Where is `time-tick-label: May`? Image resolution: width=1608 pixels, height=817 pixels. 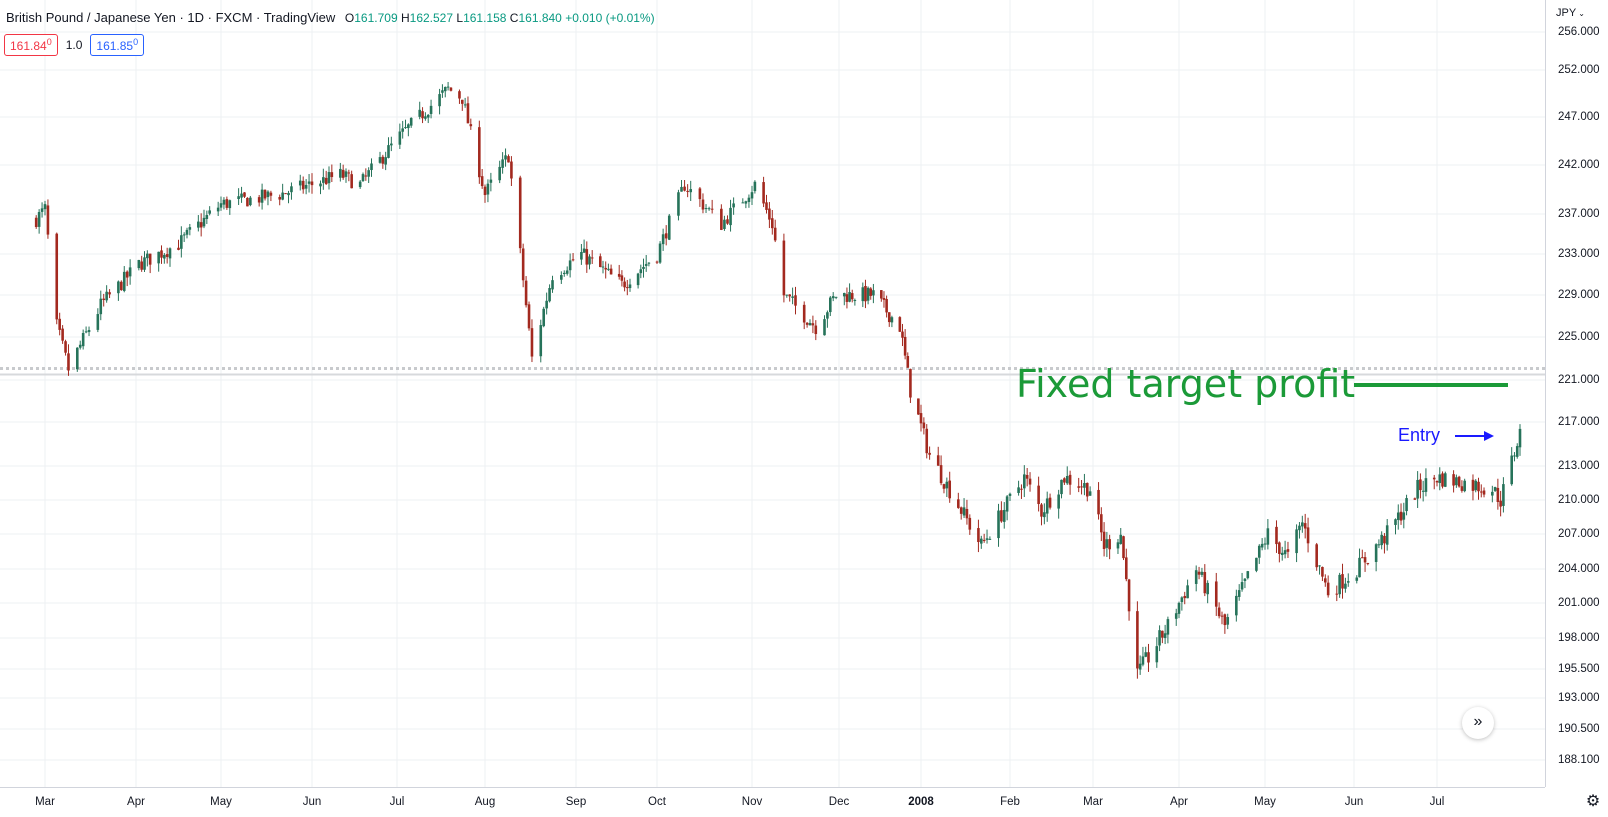 time-tick-label: May is located at coordinates (1265, 802).